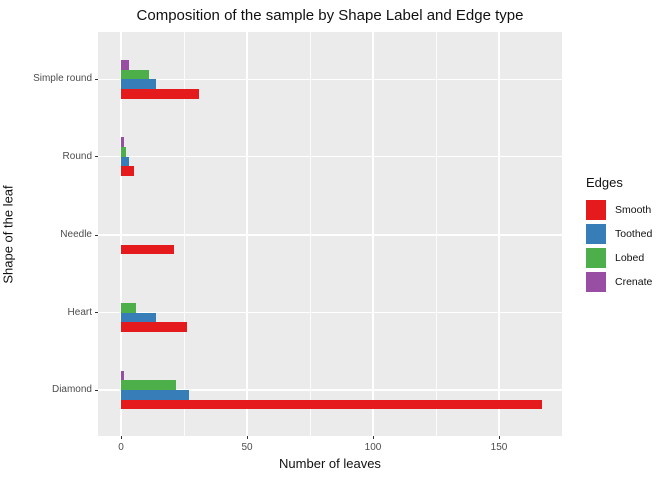  I want to click on bar-lobed-heart, so click(129, 308).